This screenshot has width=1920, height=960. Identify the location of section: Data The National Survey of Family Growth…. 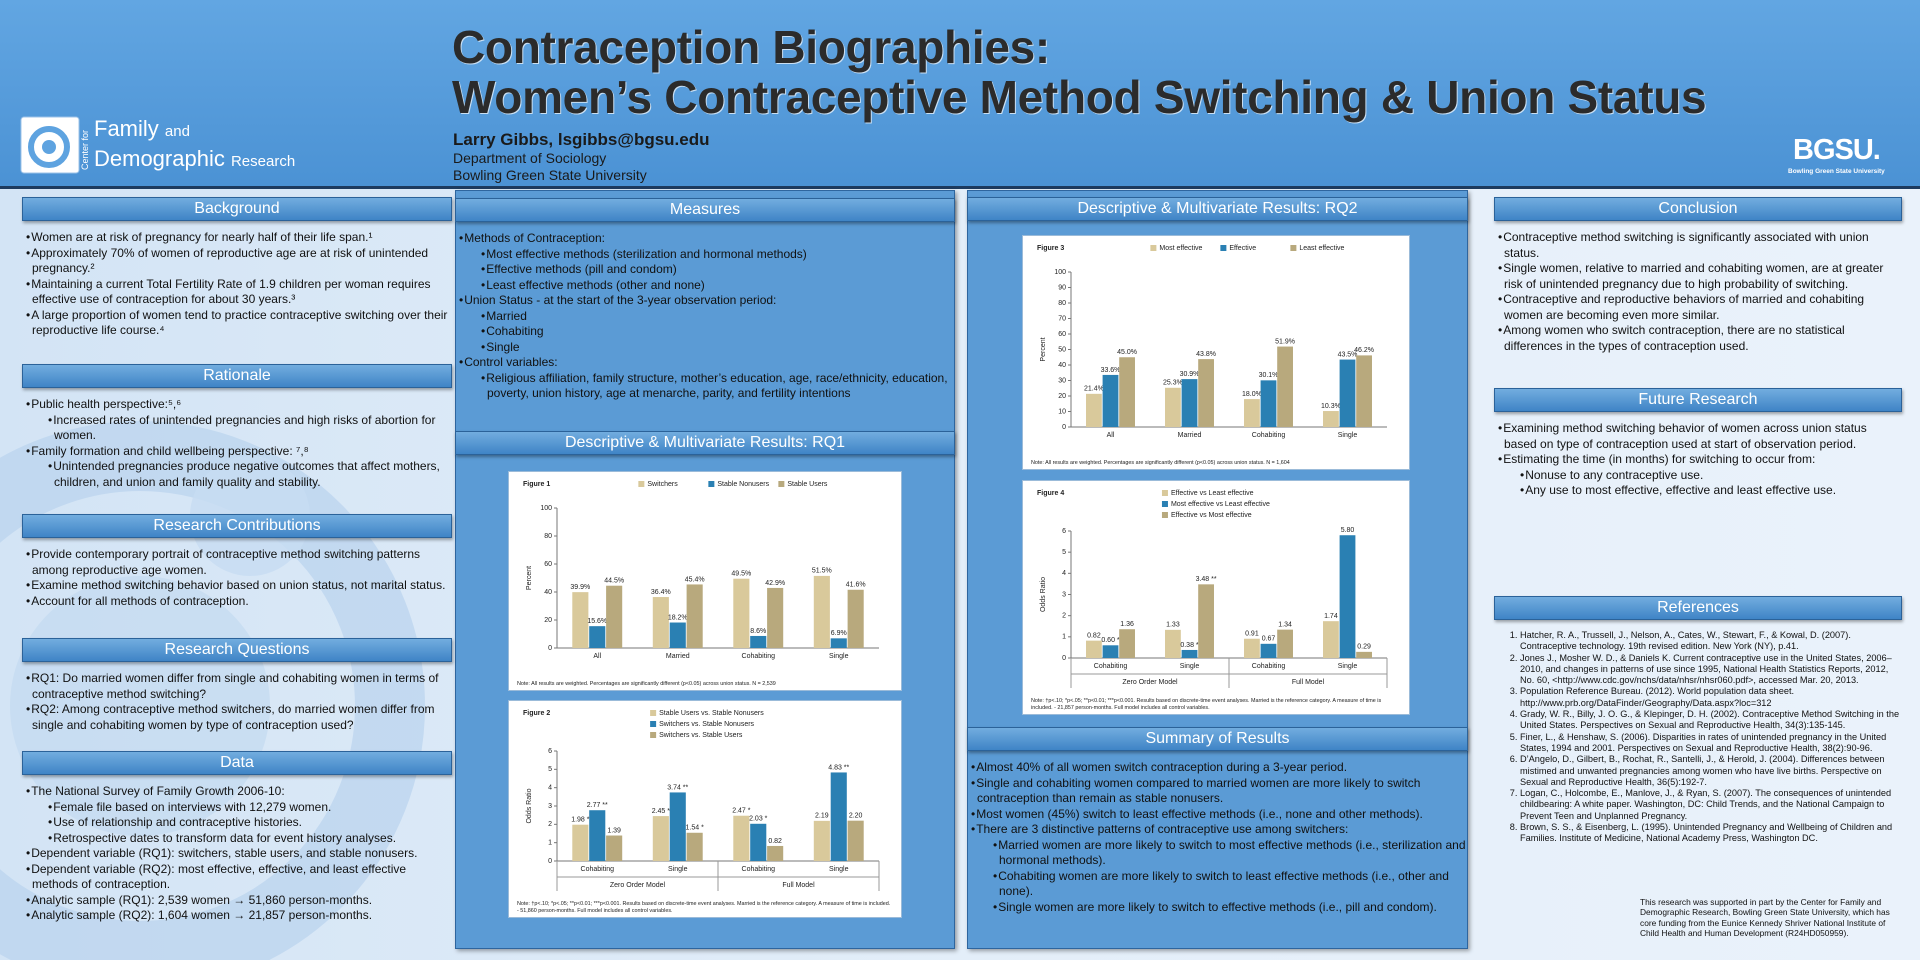
(237, 837).